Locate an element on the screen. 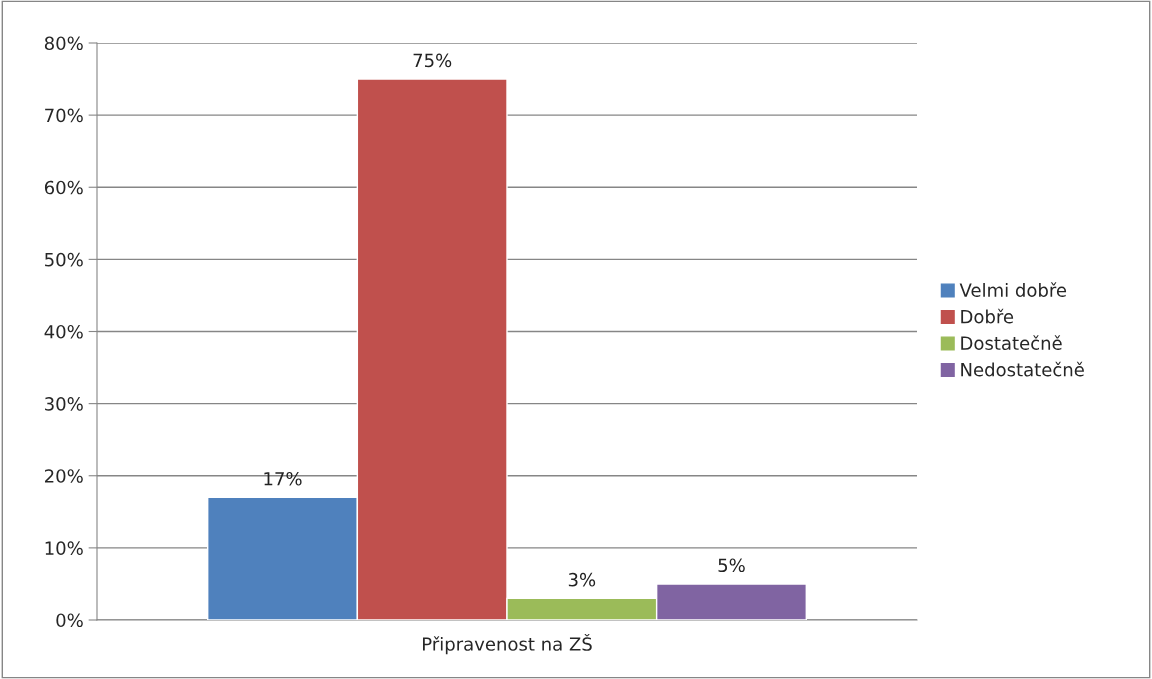 The width and height of the screenshot is (1152, 679). y-tick-label: 60% is located at coordinates (63, 187).